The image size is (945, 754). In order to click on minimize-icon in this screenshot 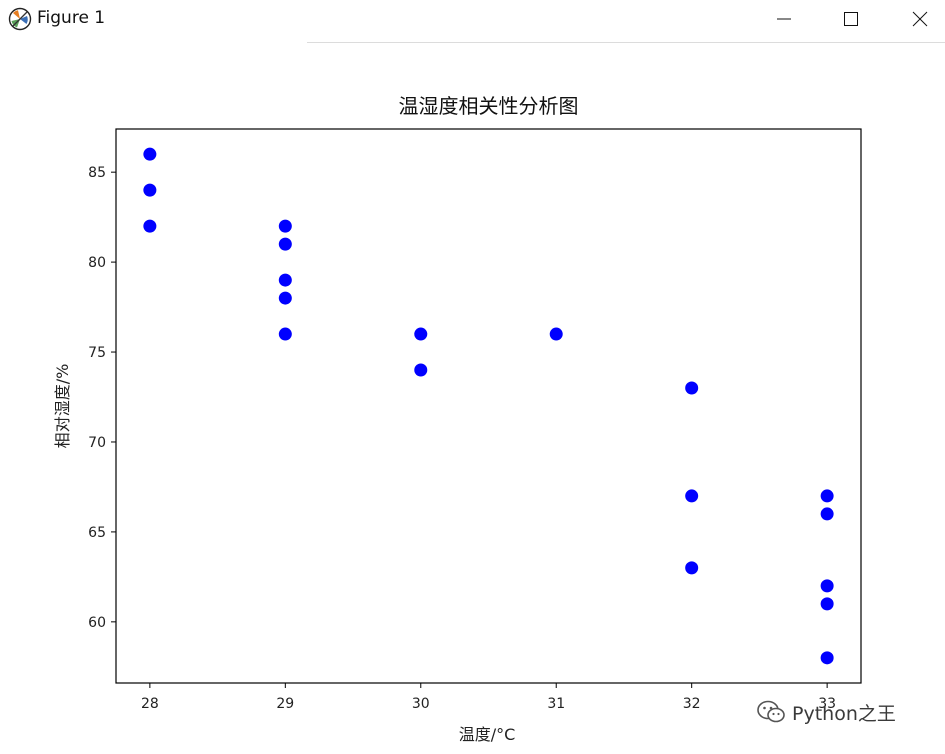, I will do `click(784, 19)`.